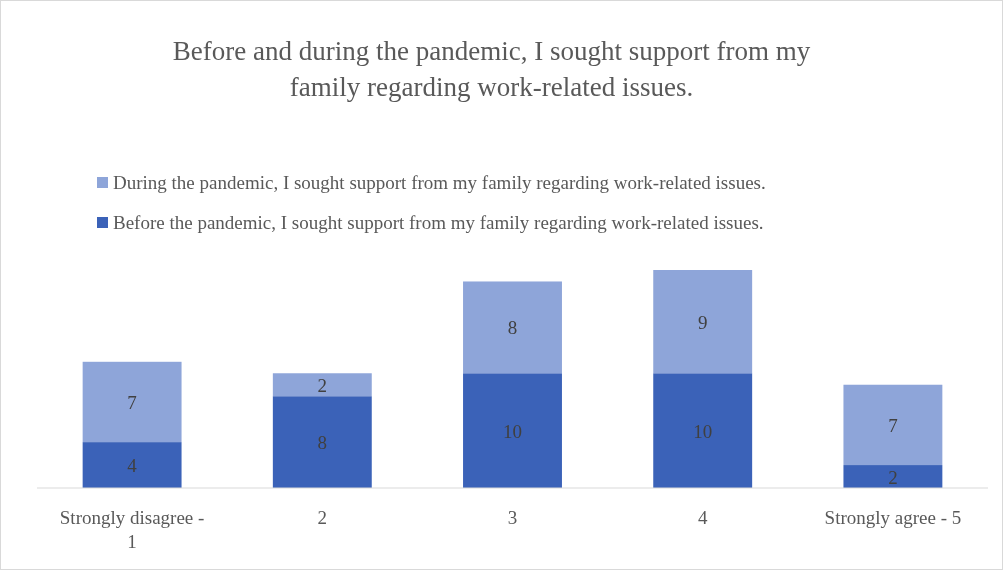 The height and width of the screenshot is (570, 1003). Describe the element at coordinates (491, 69) in the screenshot. I see `chart-title: Before and during the pandemic, I sought support from my family regarding work-related issues.` at that location.